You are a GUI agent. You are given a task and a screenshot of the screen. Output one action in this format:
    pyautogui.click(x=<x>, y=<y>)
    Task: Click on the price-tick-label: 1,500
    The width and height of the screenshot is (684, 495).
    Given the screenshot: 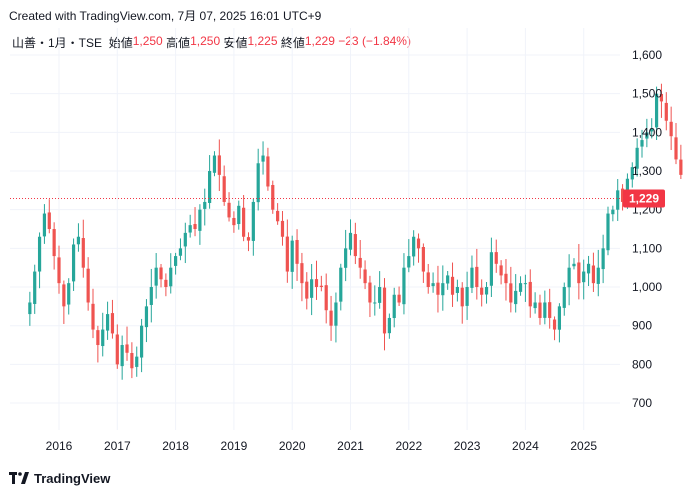 What is the action you would take?
    pyautogui.click(x=647, y=94)
    